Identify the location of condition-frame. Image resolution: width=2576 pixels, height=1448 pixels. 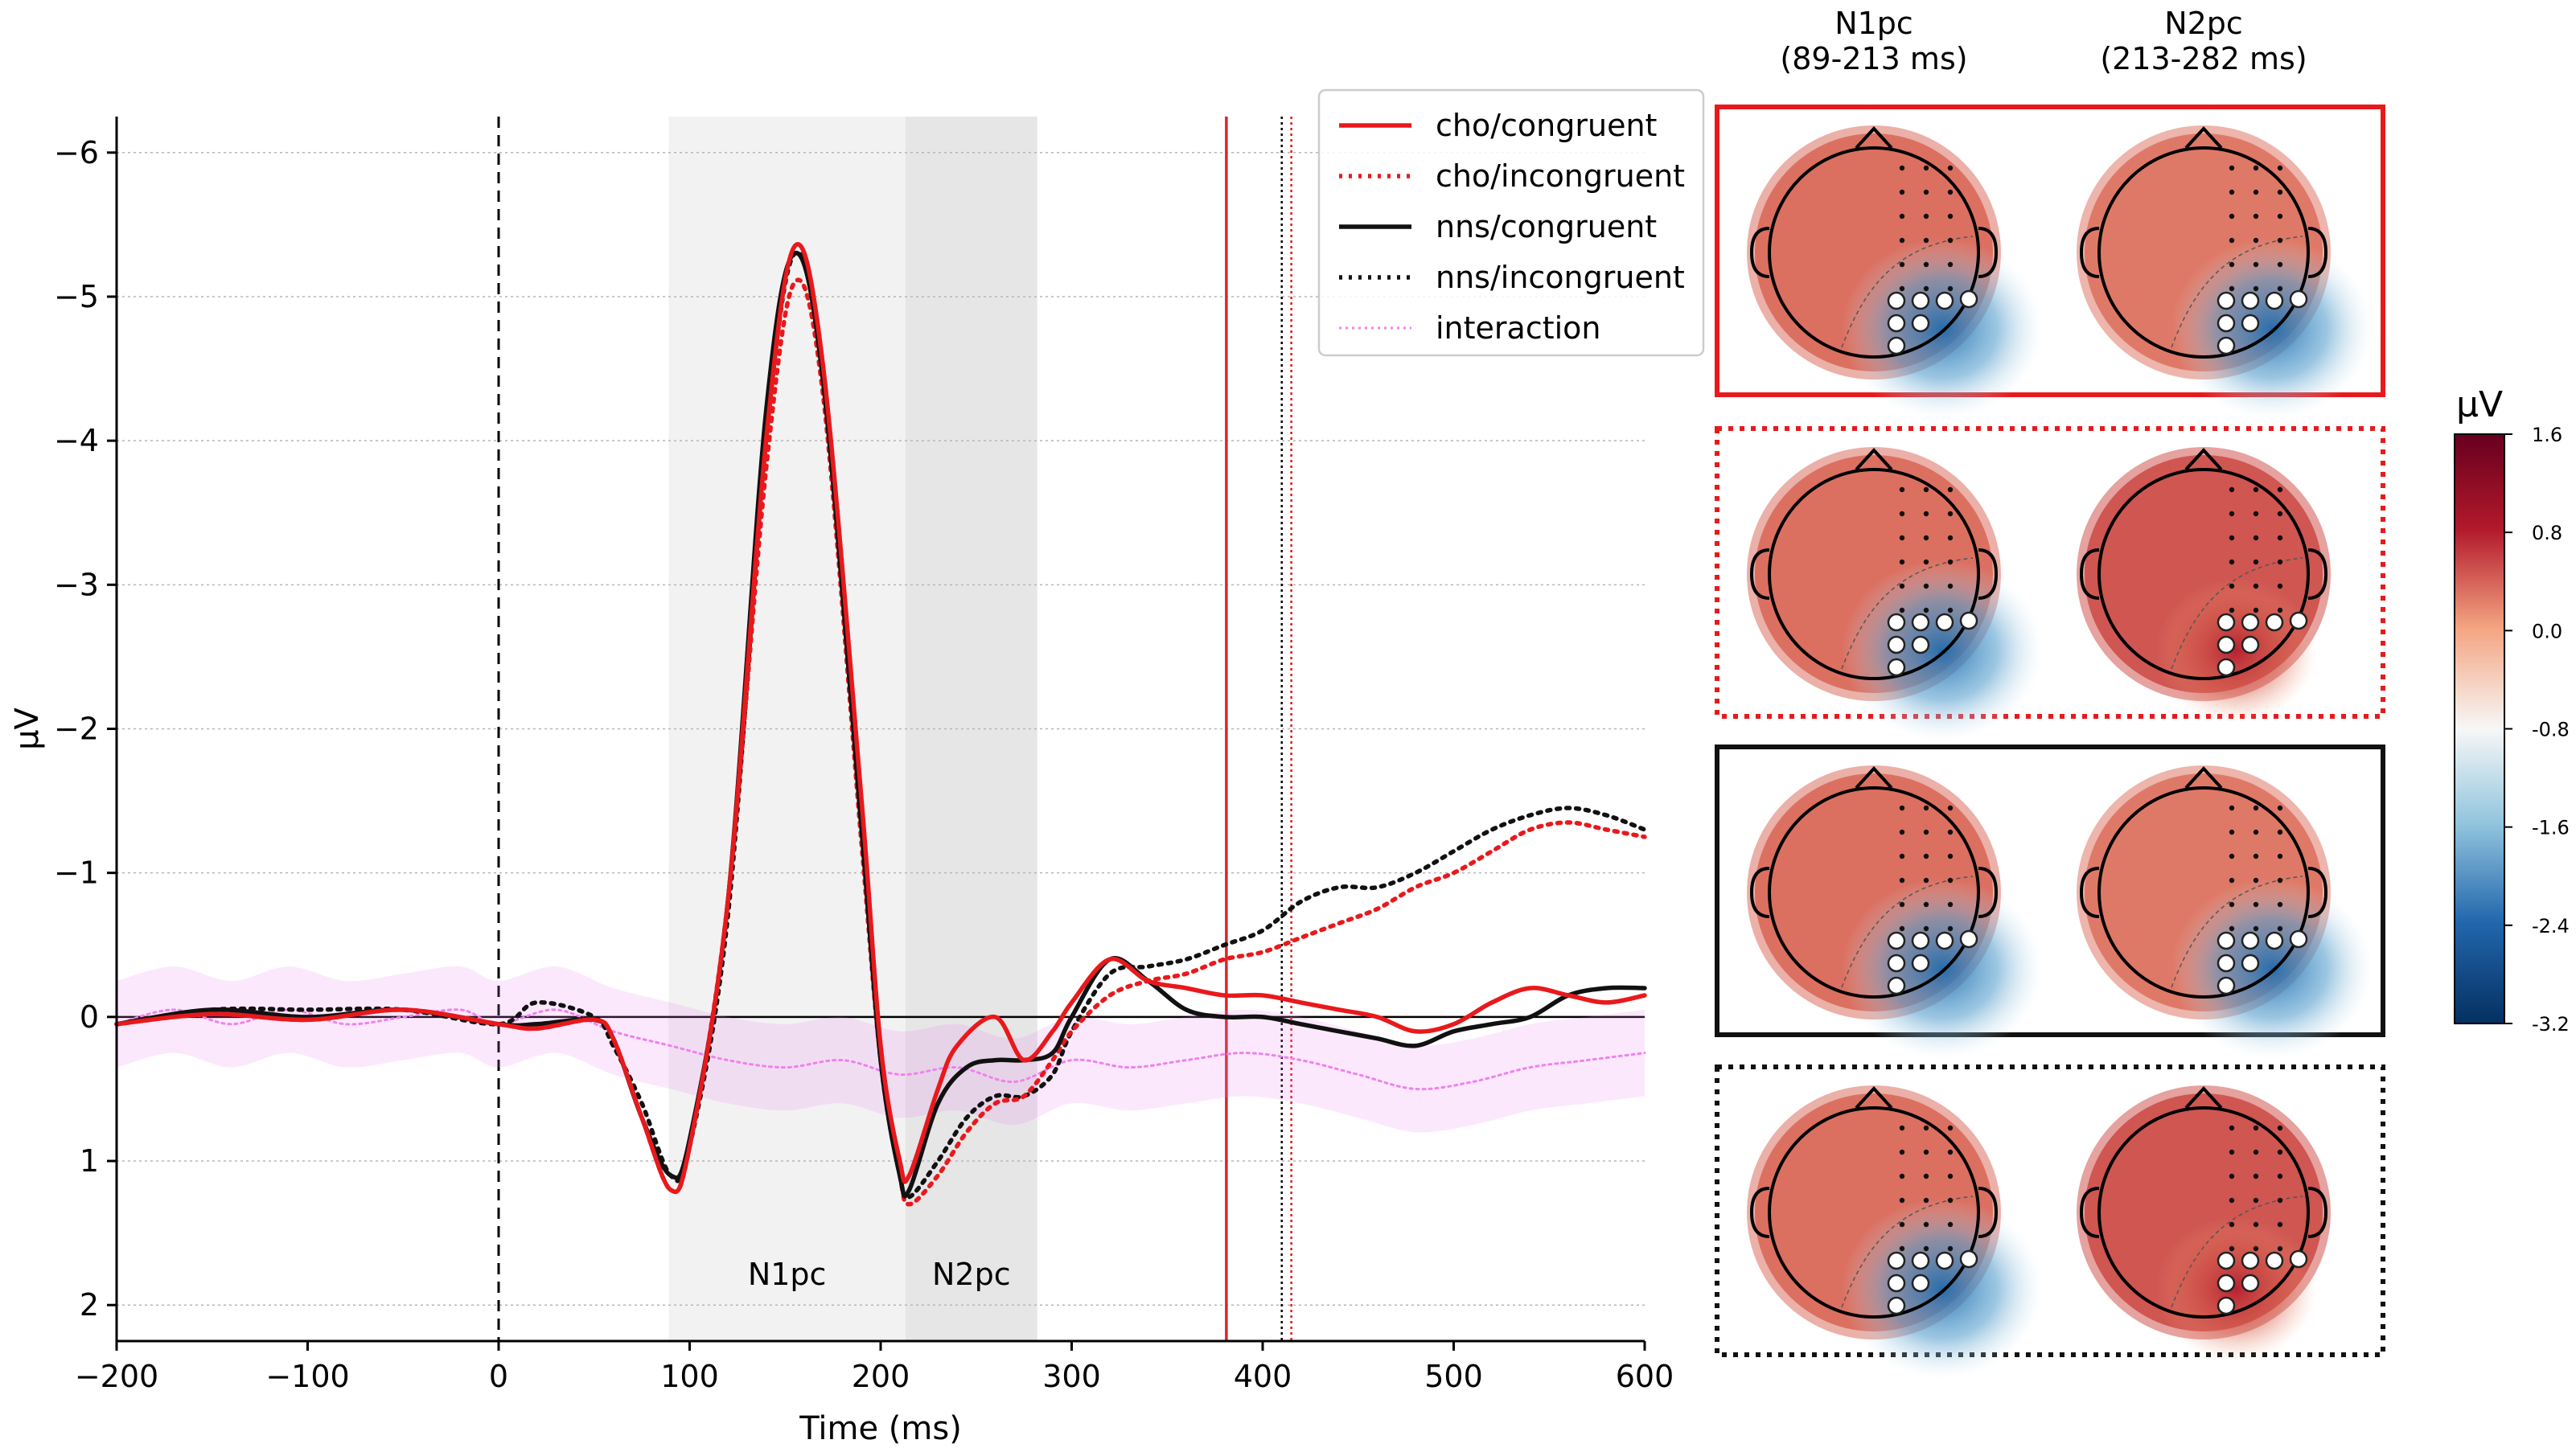
(2050, 891).